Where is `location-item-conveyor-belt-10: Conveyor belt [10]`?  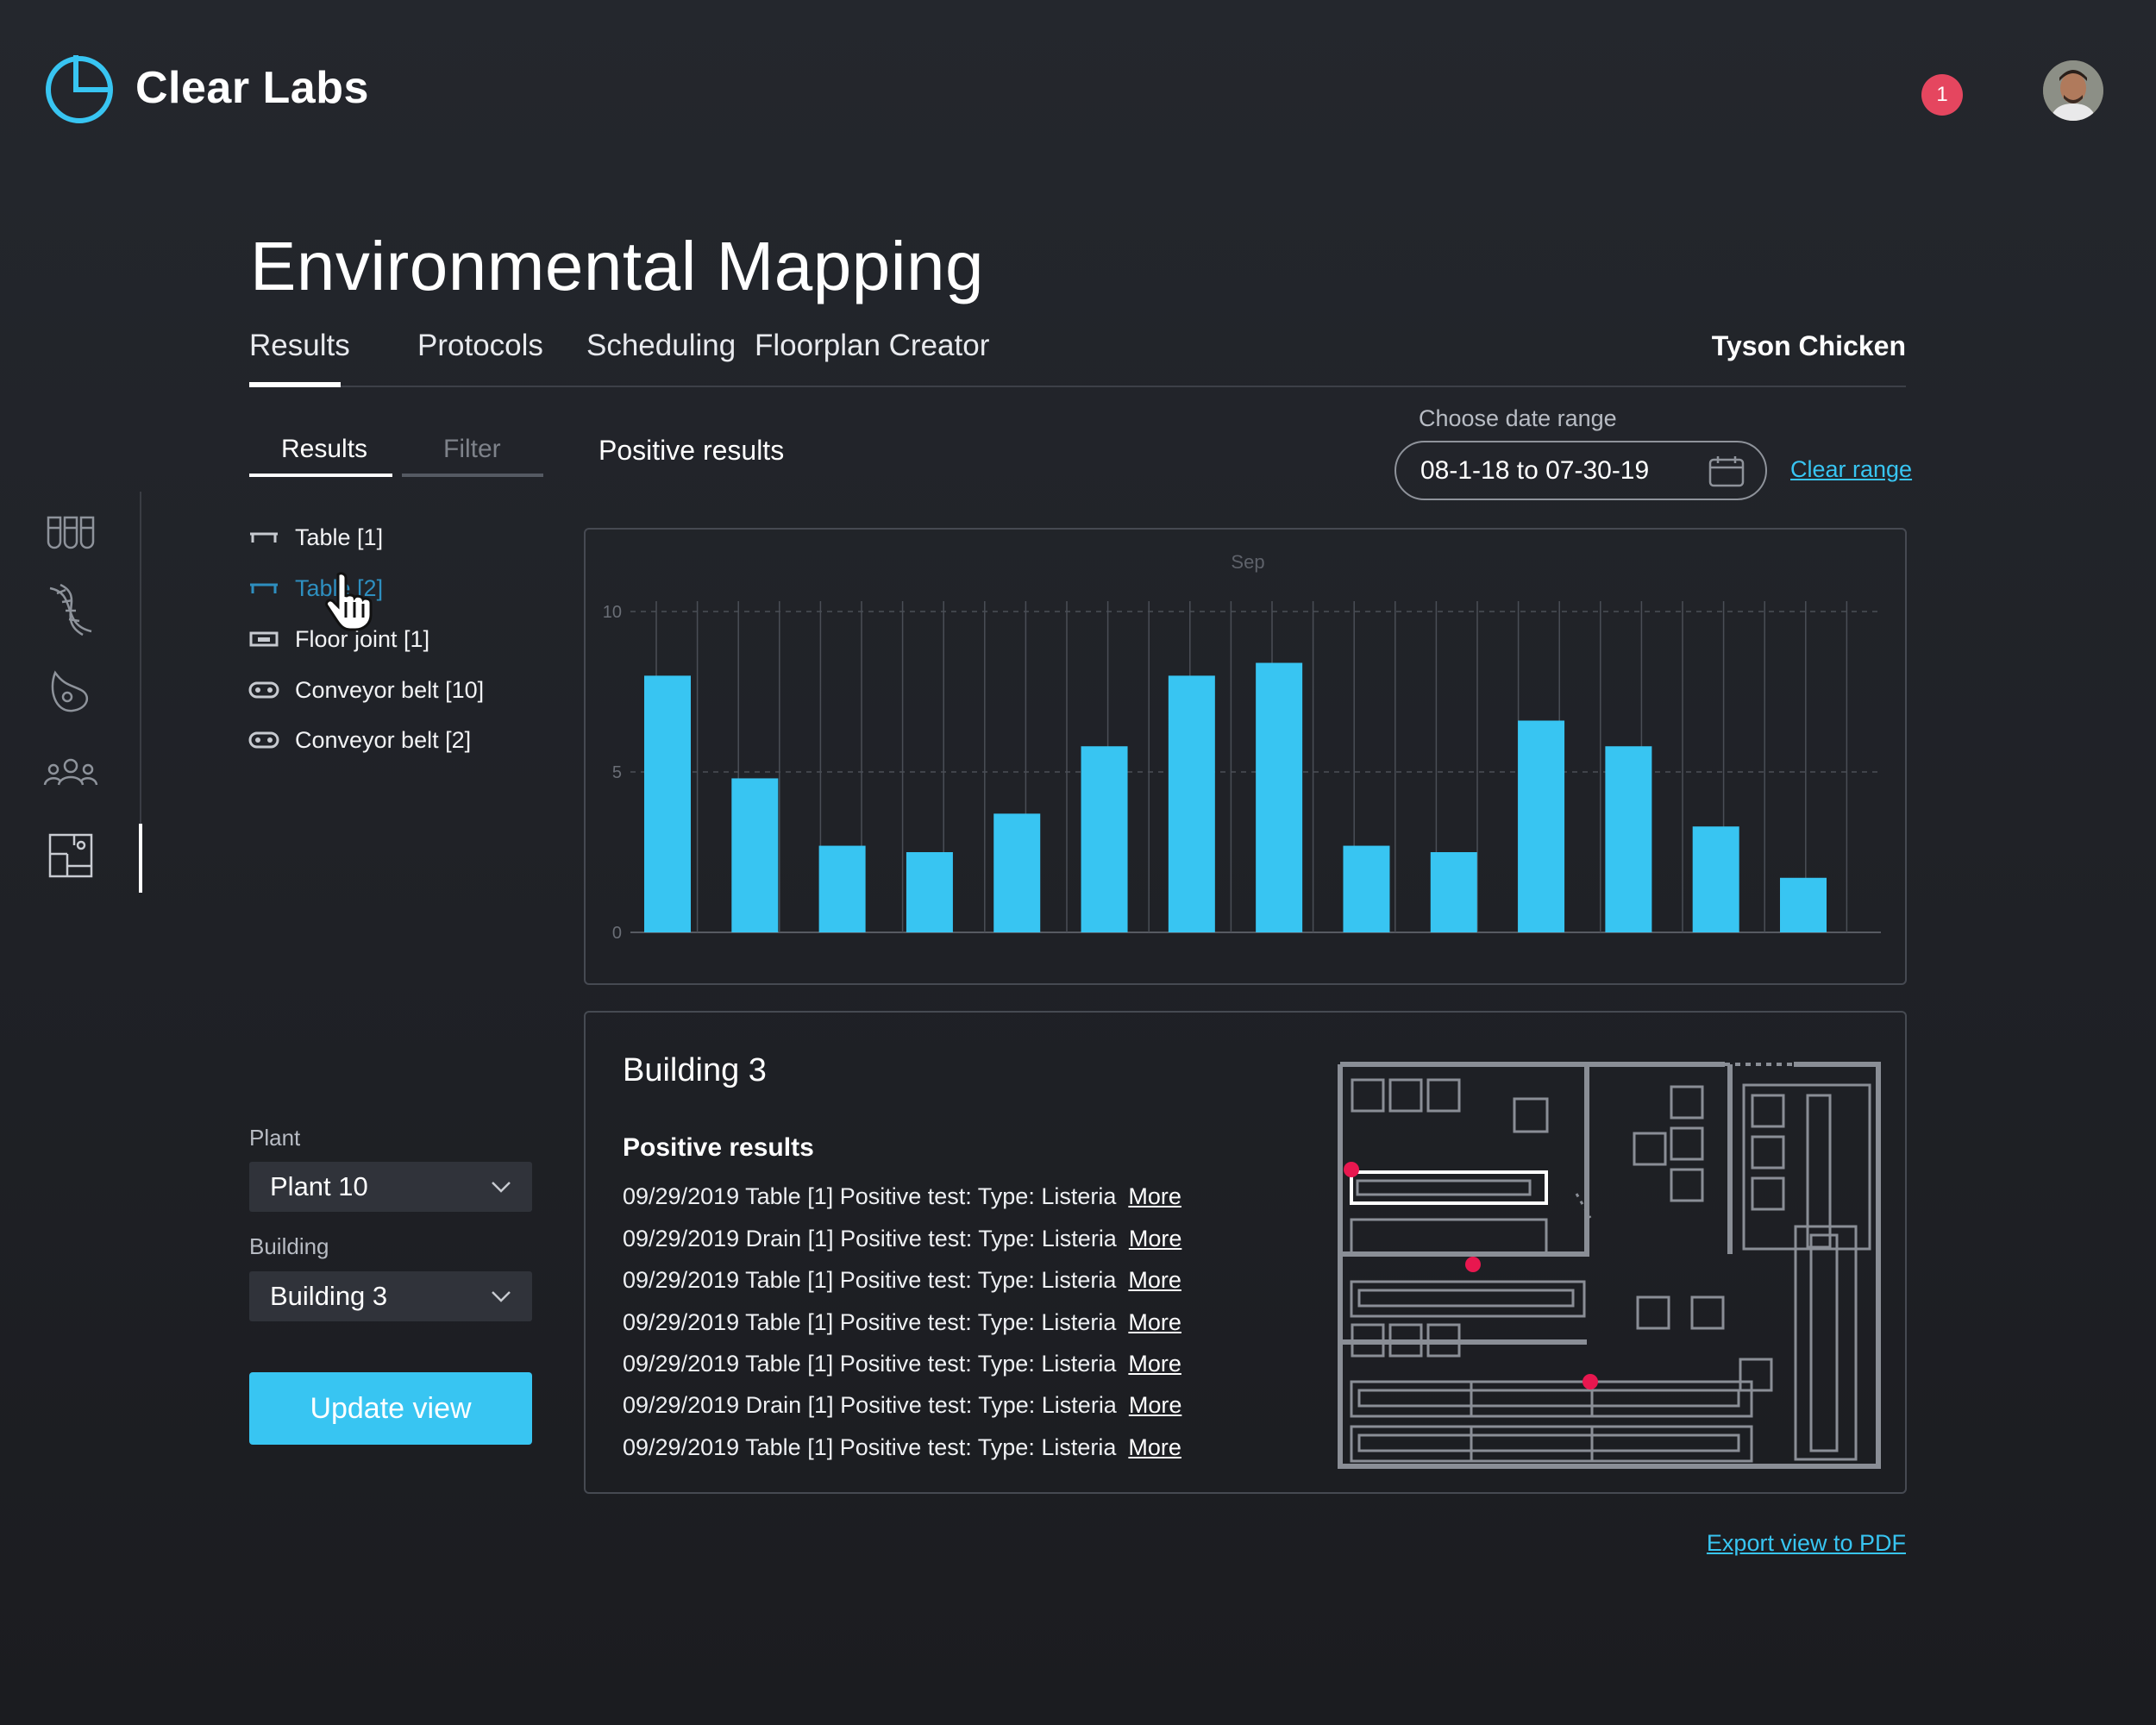
location-item-conveyor-belt-10: Conveyor belt [10] is located at coordinates (366, 690).